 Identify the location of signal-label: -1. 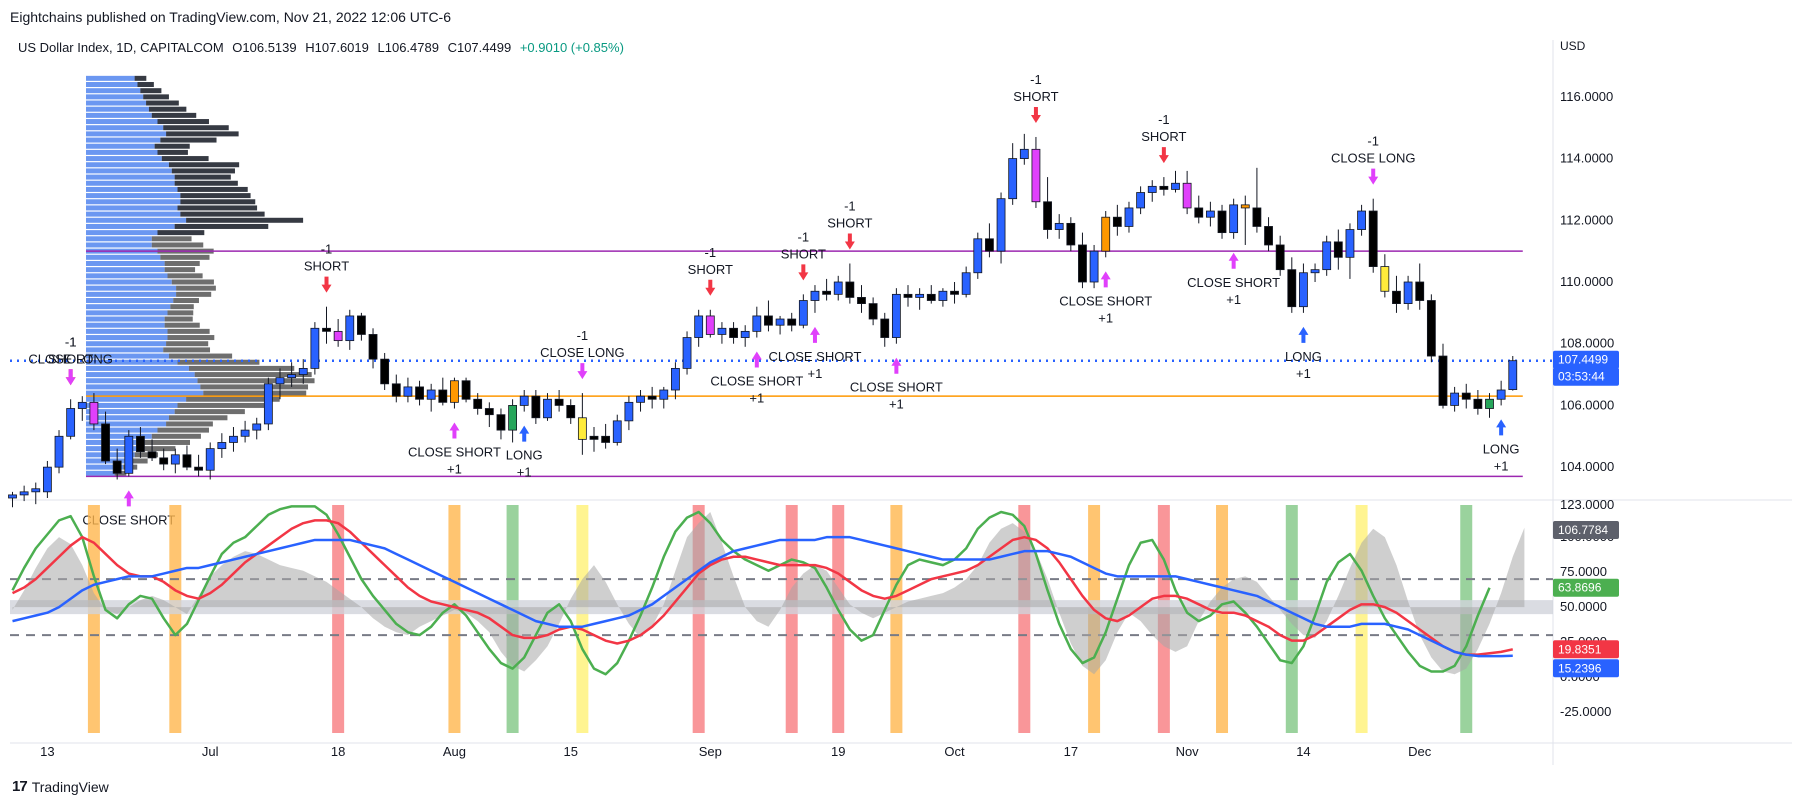
(850, 205).